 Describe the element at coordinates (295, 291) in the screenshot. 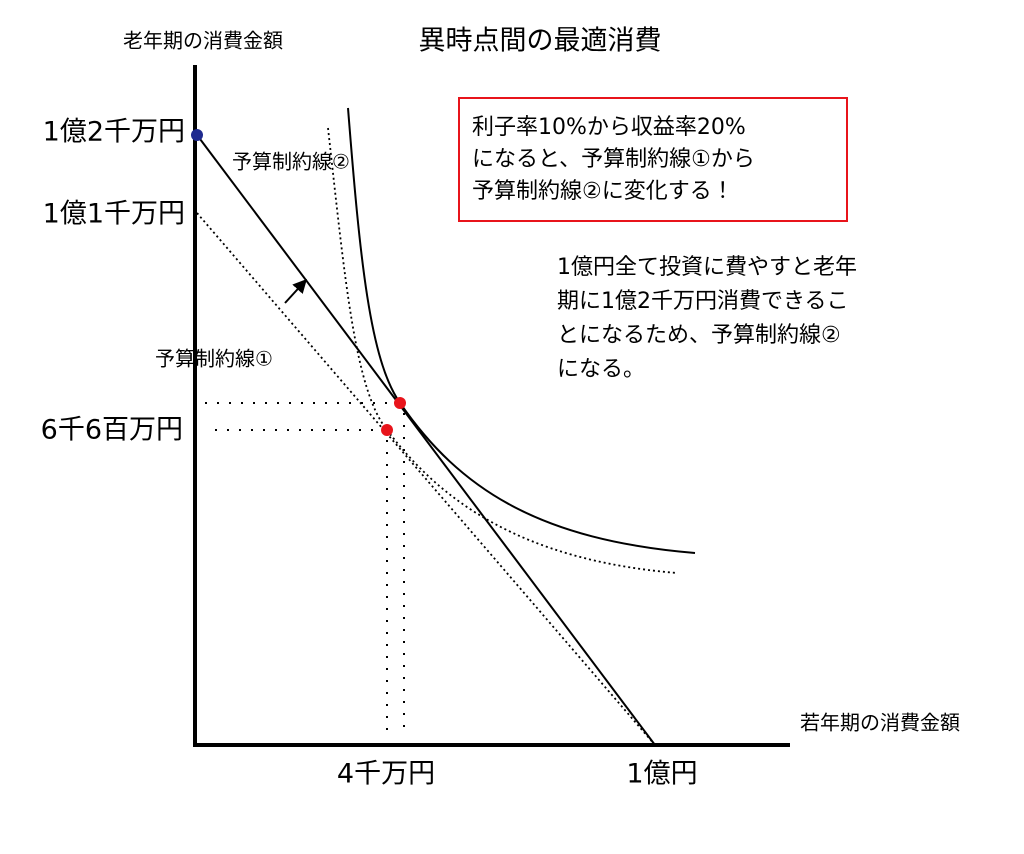

I see `shift-arrow` at that location.